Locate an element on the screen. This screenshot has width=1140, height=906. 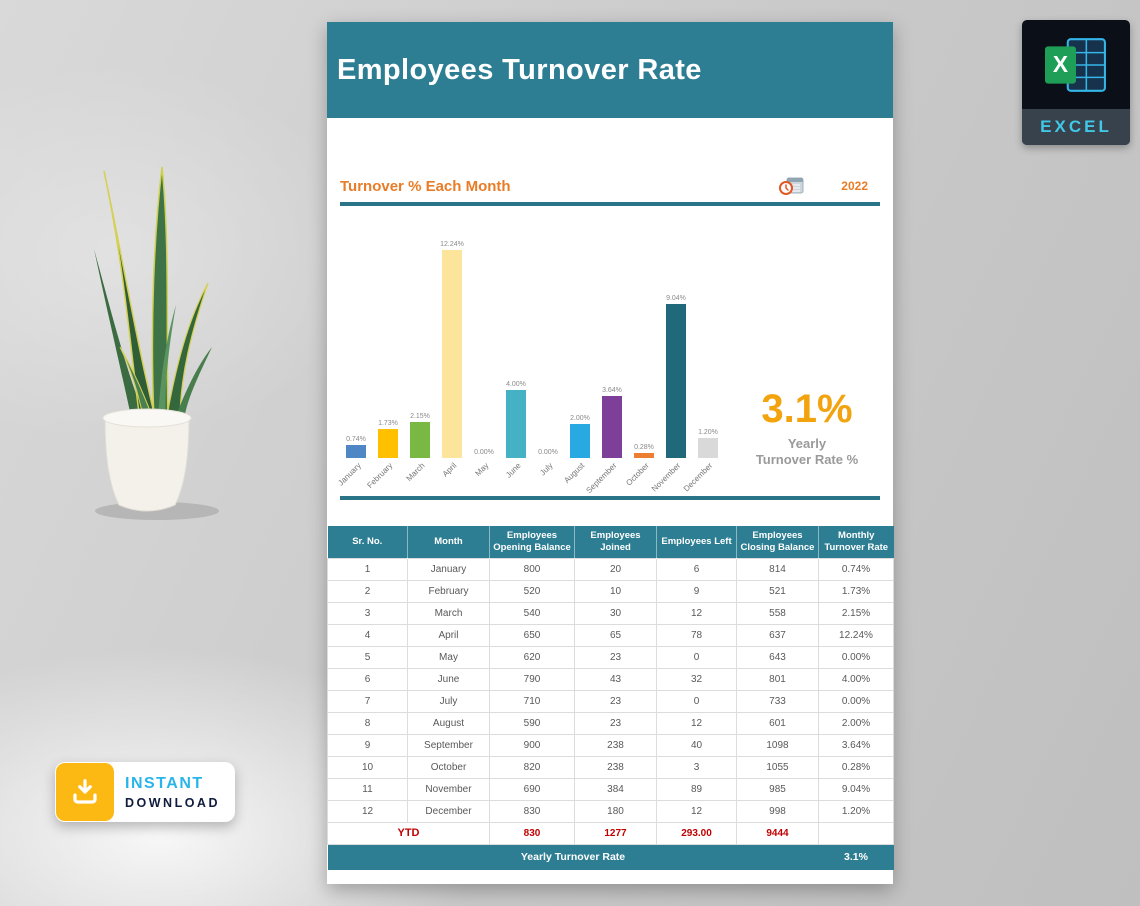
bar-slot-april: 12.24% April is located at coordinates (452, 345).